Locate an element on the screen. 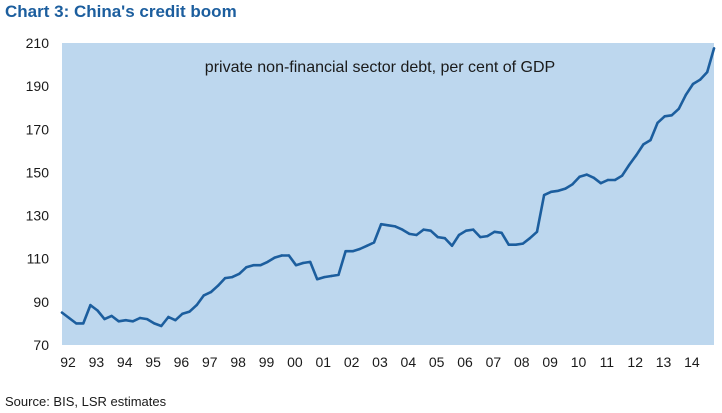 The height and width of the screenshot is (413, 722). x-tick-label: 14 is located at coordinates (692, 362).